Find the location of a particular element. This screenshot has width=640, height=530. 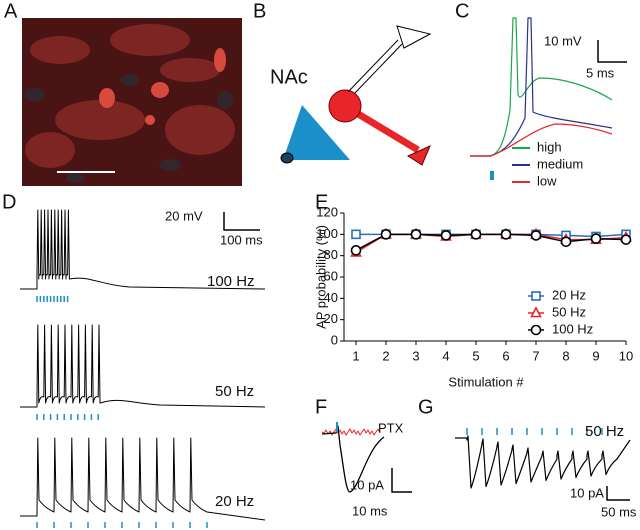

y-axis-label: AP probability (%) is located at coordinates (320, 277).